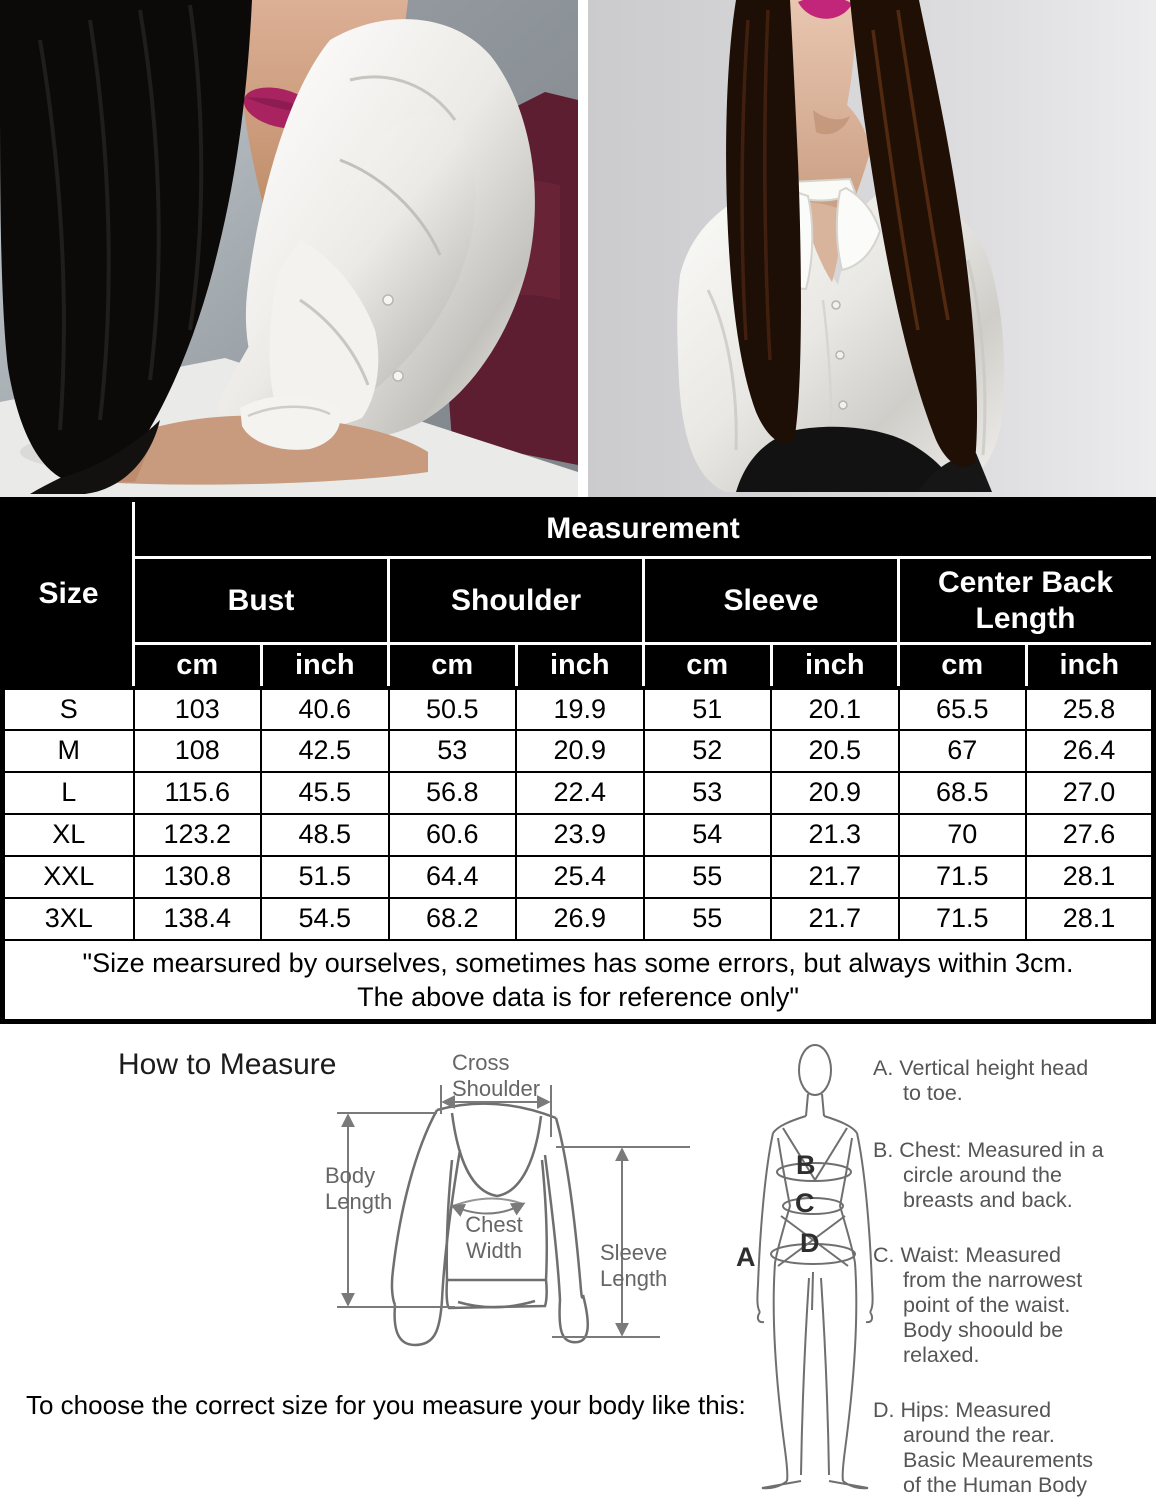 This screenshot has height=1500, width=1156. Describe the element at coordinates (1090, 792) in the screenshot. I see `value-cell: 27.0` at that location.